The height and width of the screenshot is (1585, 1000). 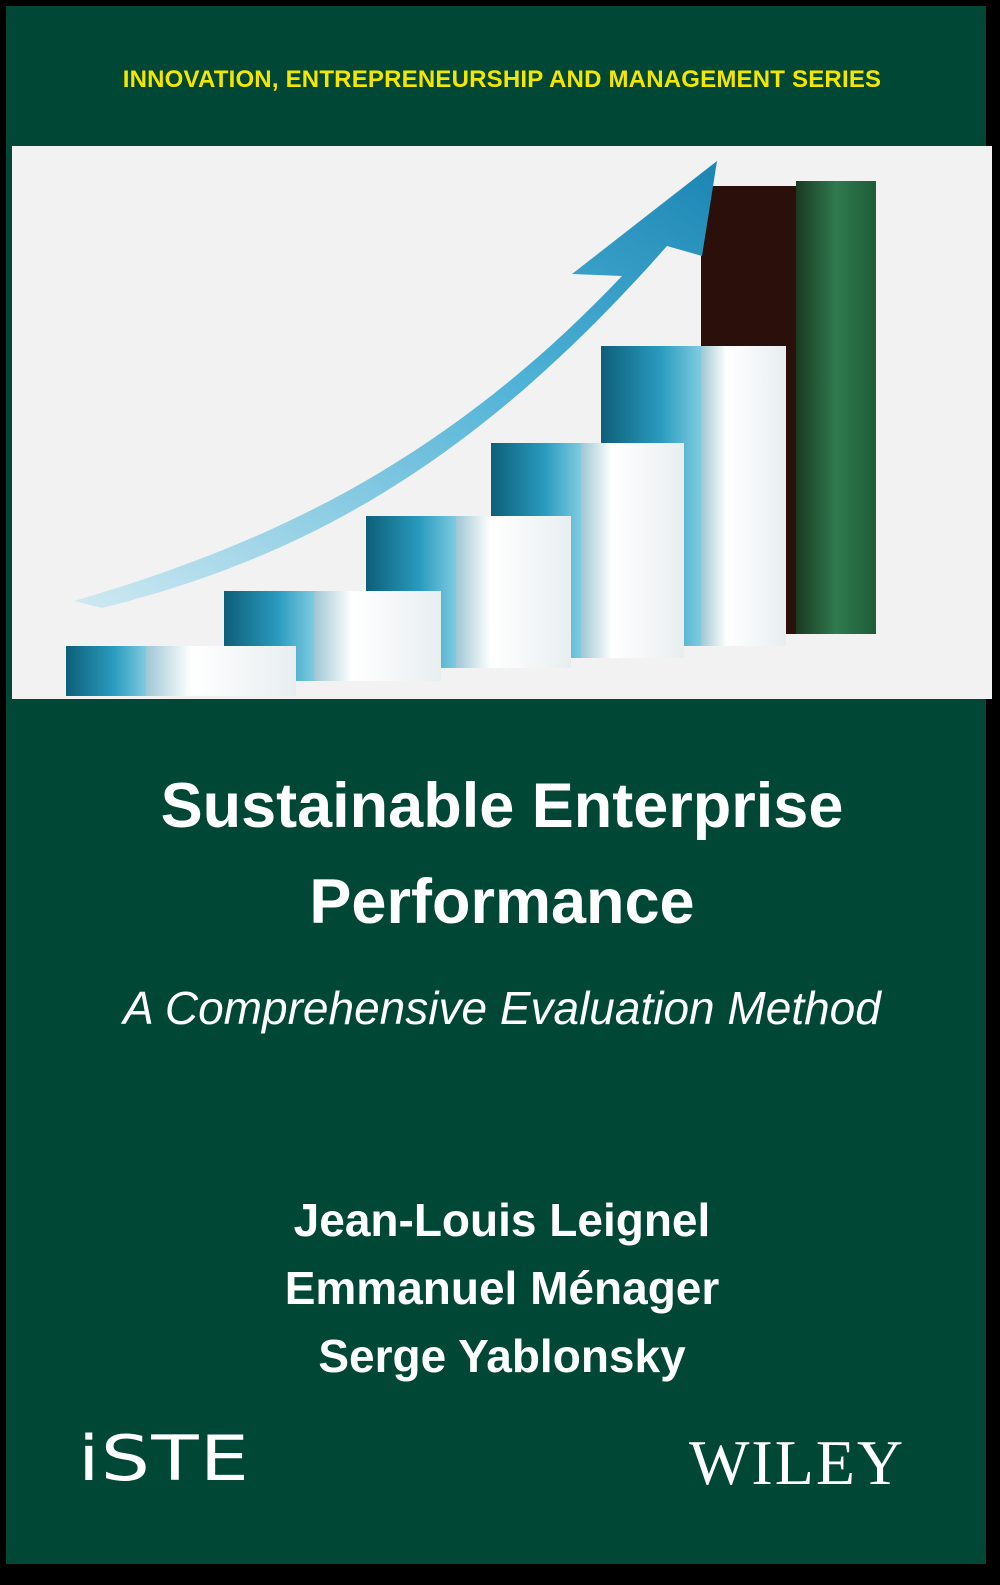 I want to click on author: Emmanuel Ménager, so click(x=502, y=1288).